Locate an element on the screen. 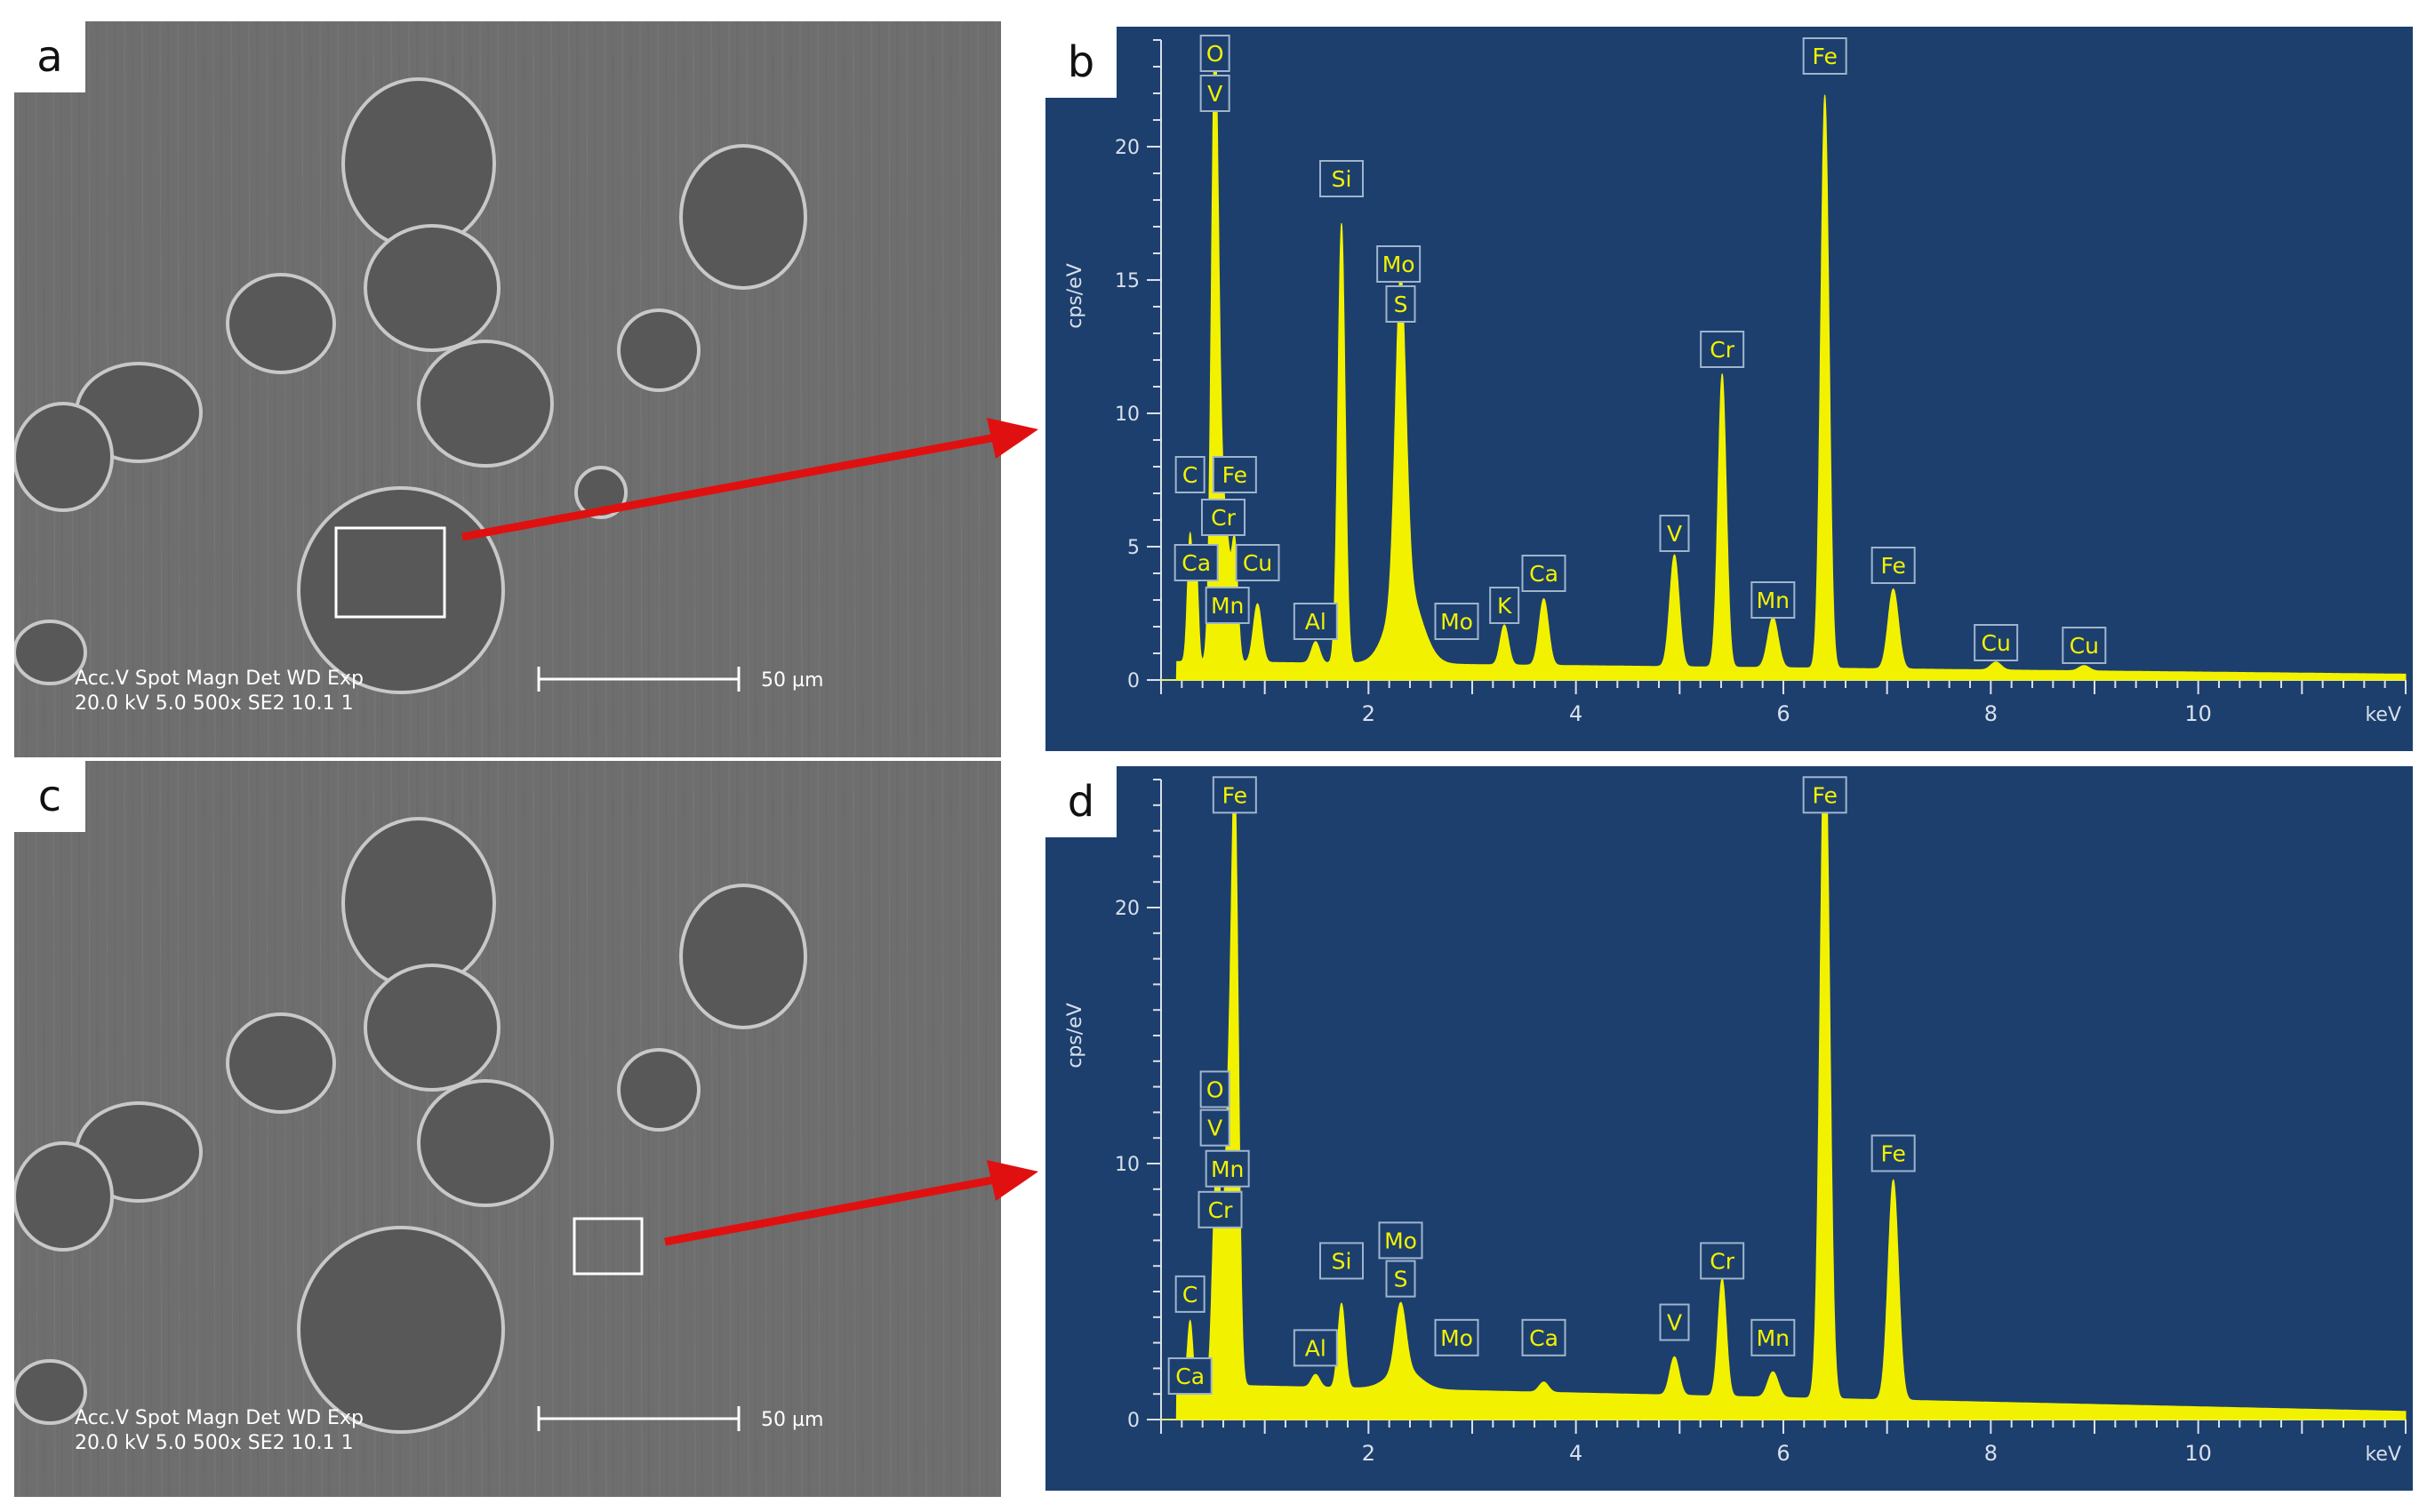  peak-label: O is located at coordinates (1214, 53).